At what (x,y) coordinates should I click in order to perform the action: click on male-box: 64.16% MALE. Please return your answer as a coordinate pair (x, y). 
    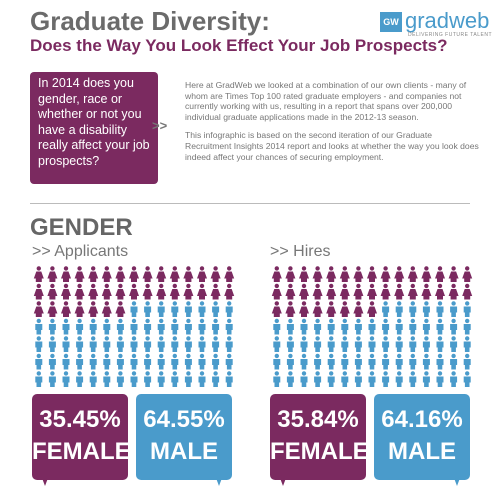
    Looking at the image, I should click on (422, 437).